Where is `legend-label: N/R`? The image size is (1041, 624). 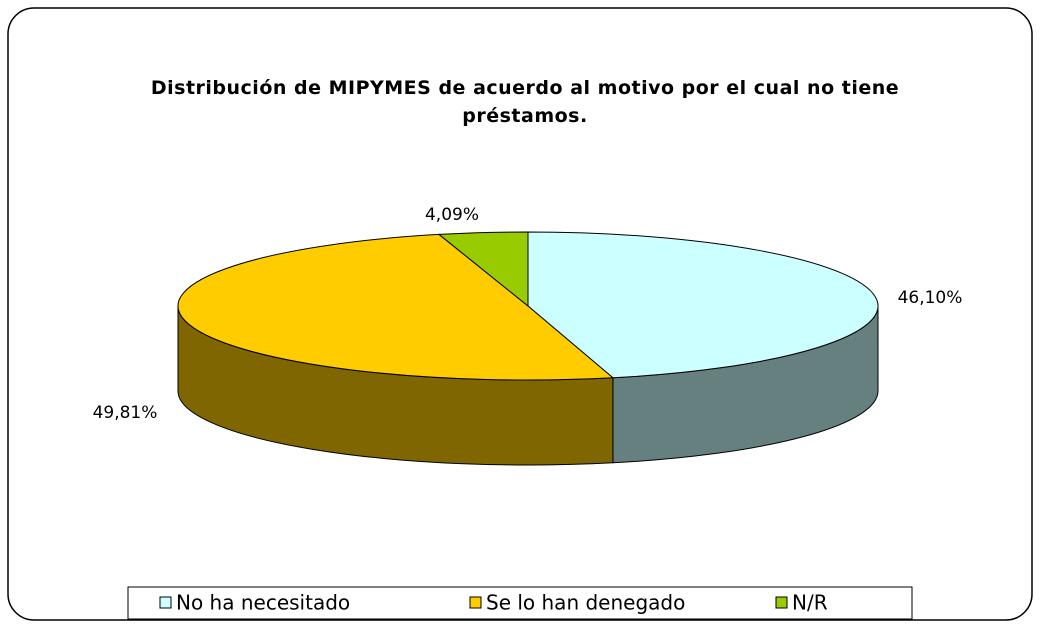
legend-label: N/R is located at coordinates (810, 603).